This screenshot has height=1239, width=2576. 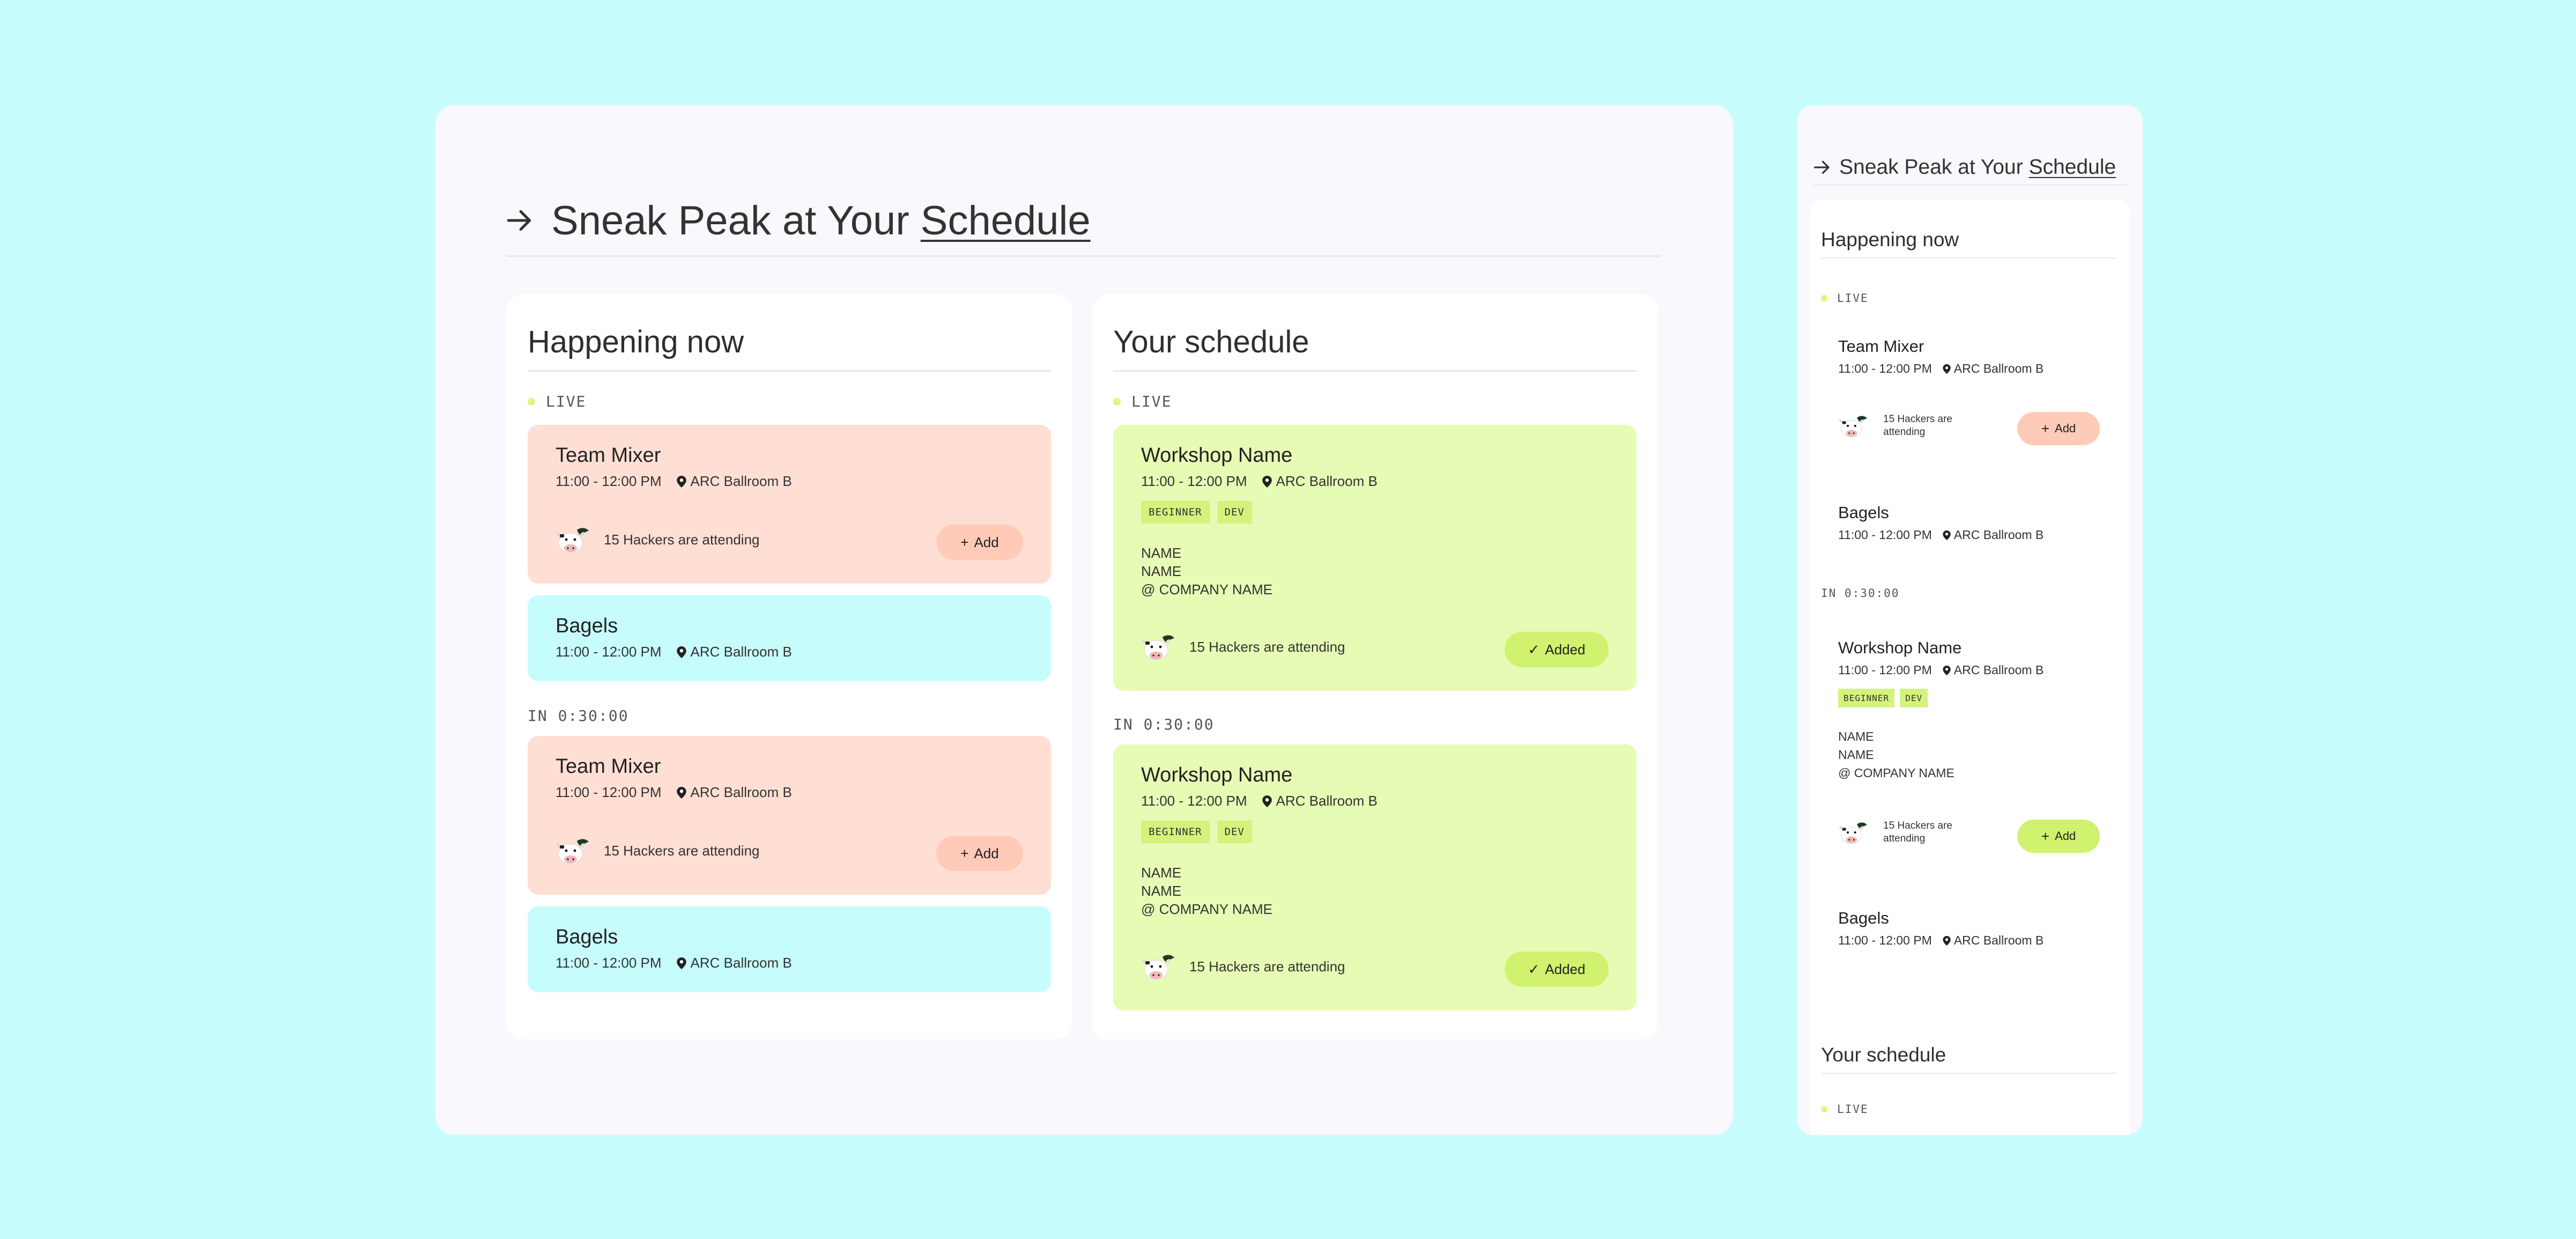 What do you see at coordinates (1534, 649) in the screenshot?
I see `check-icon: ✓` at bounding box center [1534, 649].